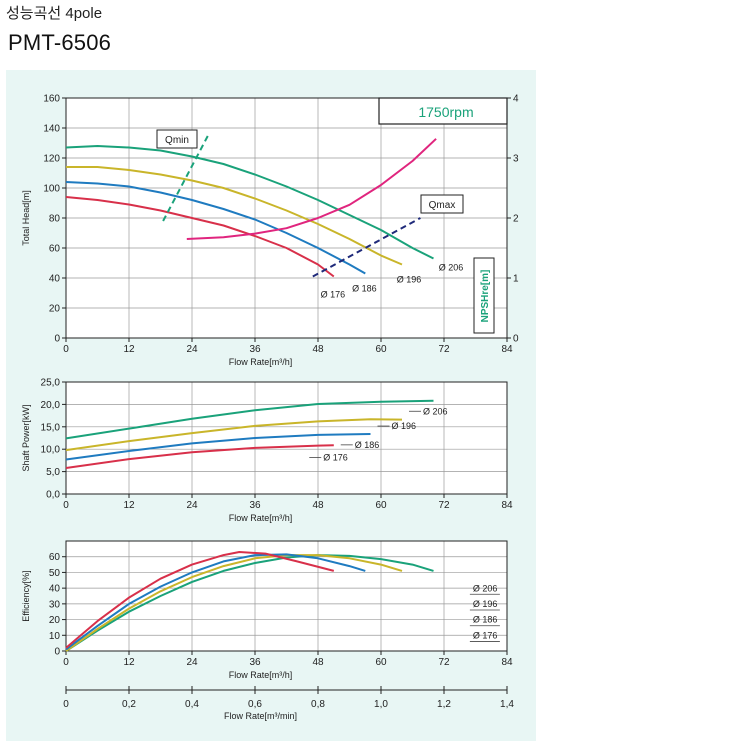 The width and height of the screenshot is (746, 741). I want to click on head-x-tick-label: 36, so click(255, 349).